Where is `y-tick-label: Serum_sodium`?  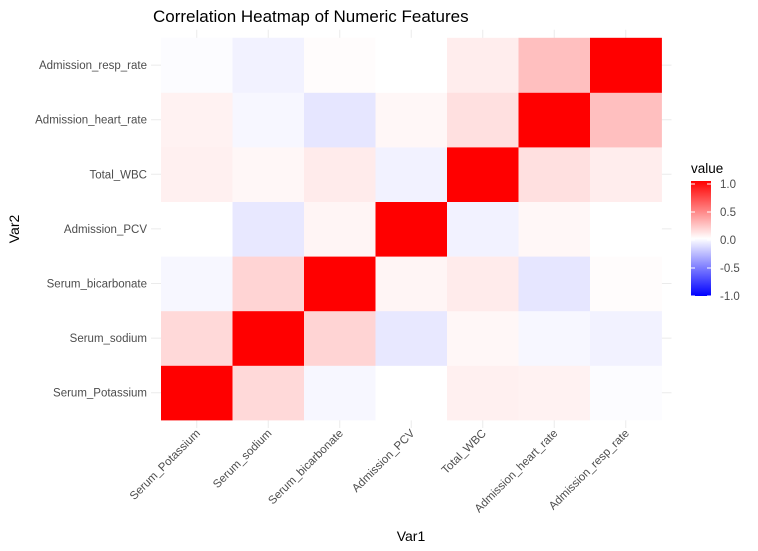
y-tick-label: Serum_sodium is located at coordinates (108, 339).